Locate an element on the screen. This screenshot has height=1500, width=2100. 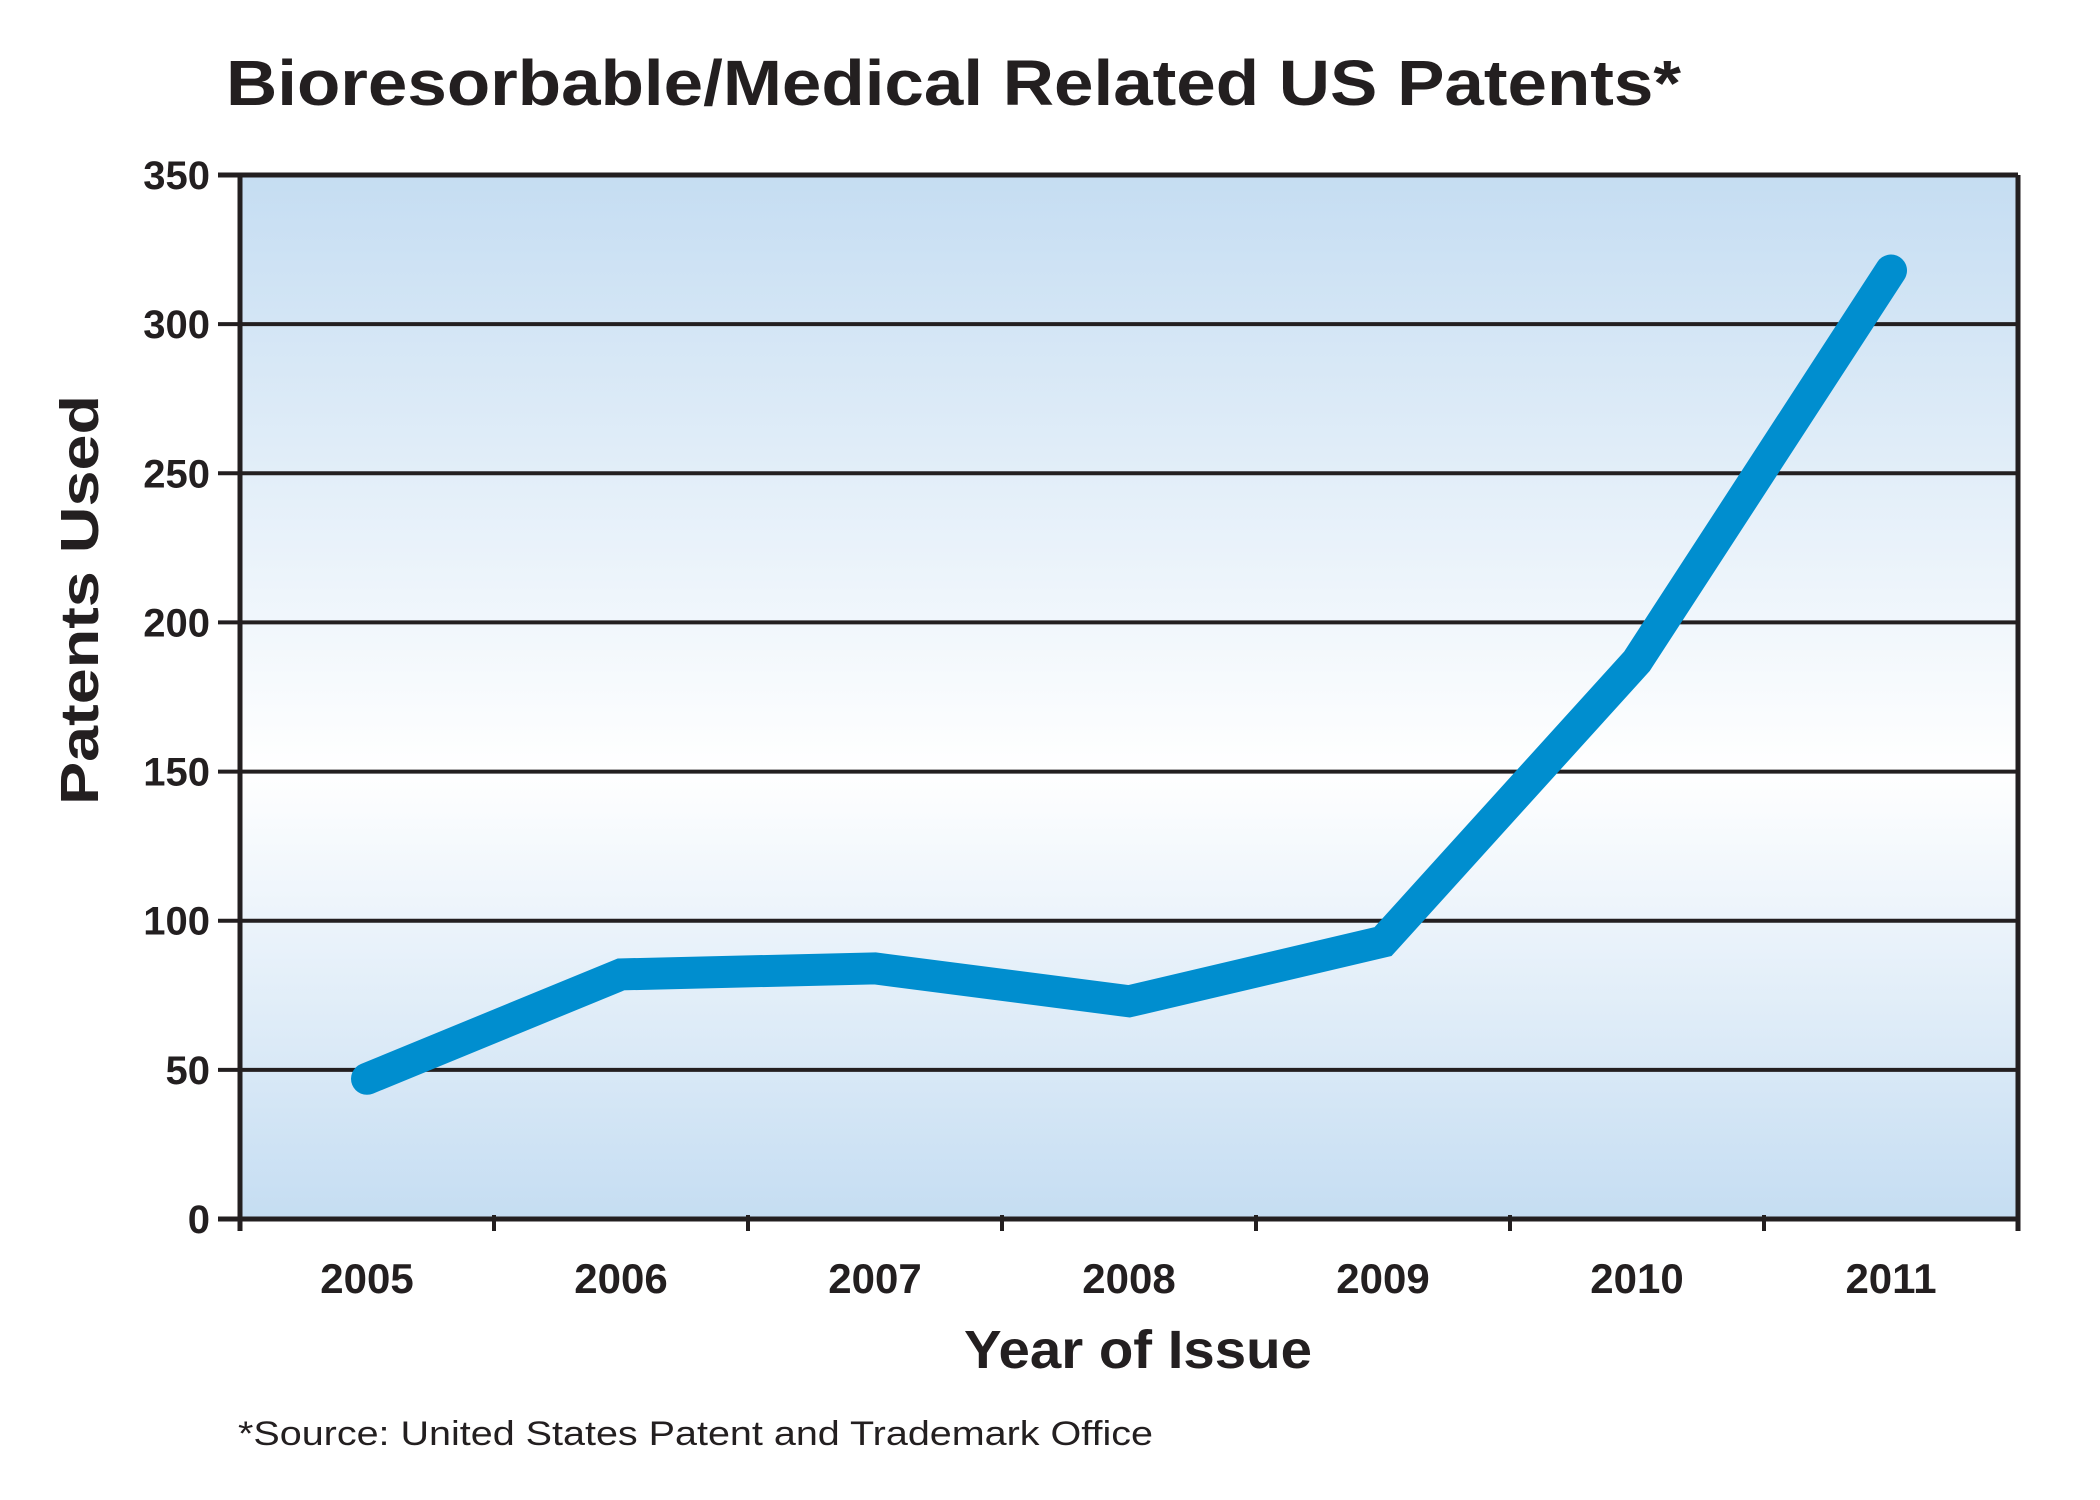
x-axis-ticks: 2005 2006 2007 2008 2009 2010 2011 is located at coordinates (1128, 1258).